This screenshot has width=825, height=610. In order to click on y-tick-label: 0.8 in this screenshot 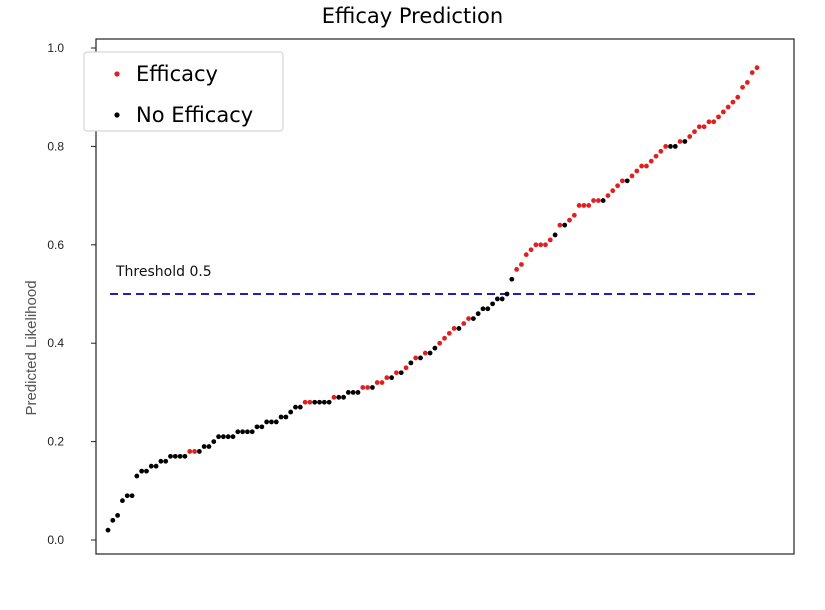, I will do `click(55, 146)`.